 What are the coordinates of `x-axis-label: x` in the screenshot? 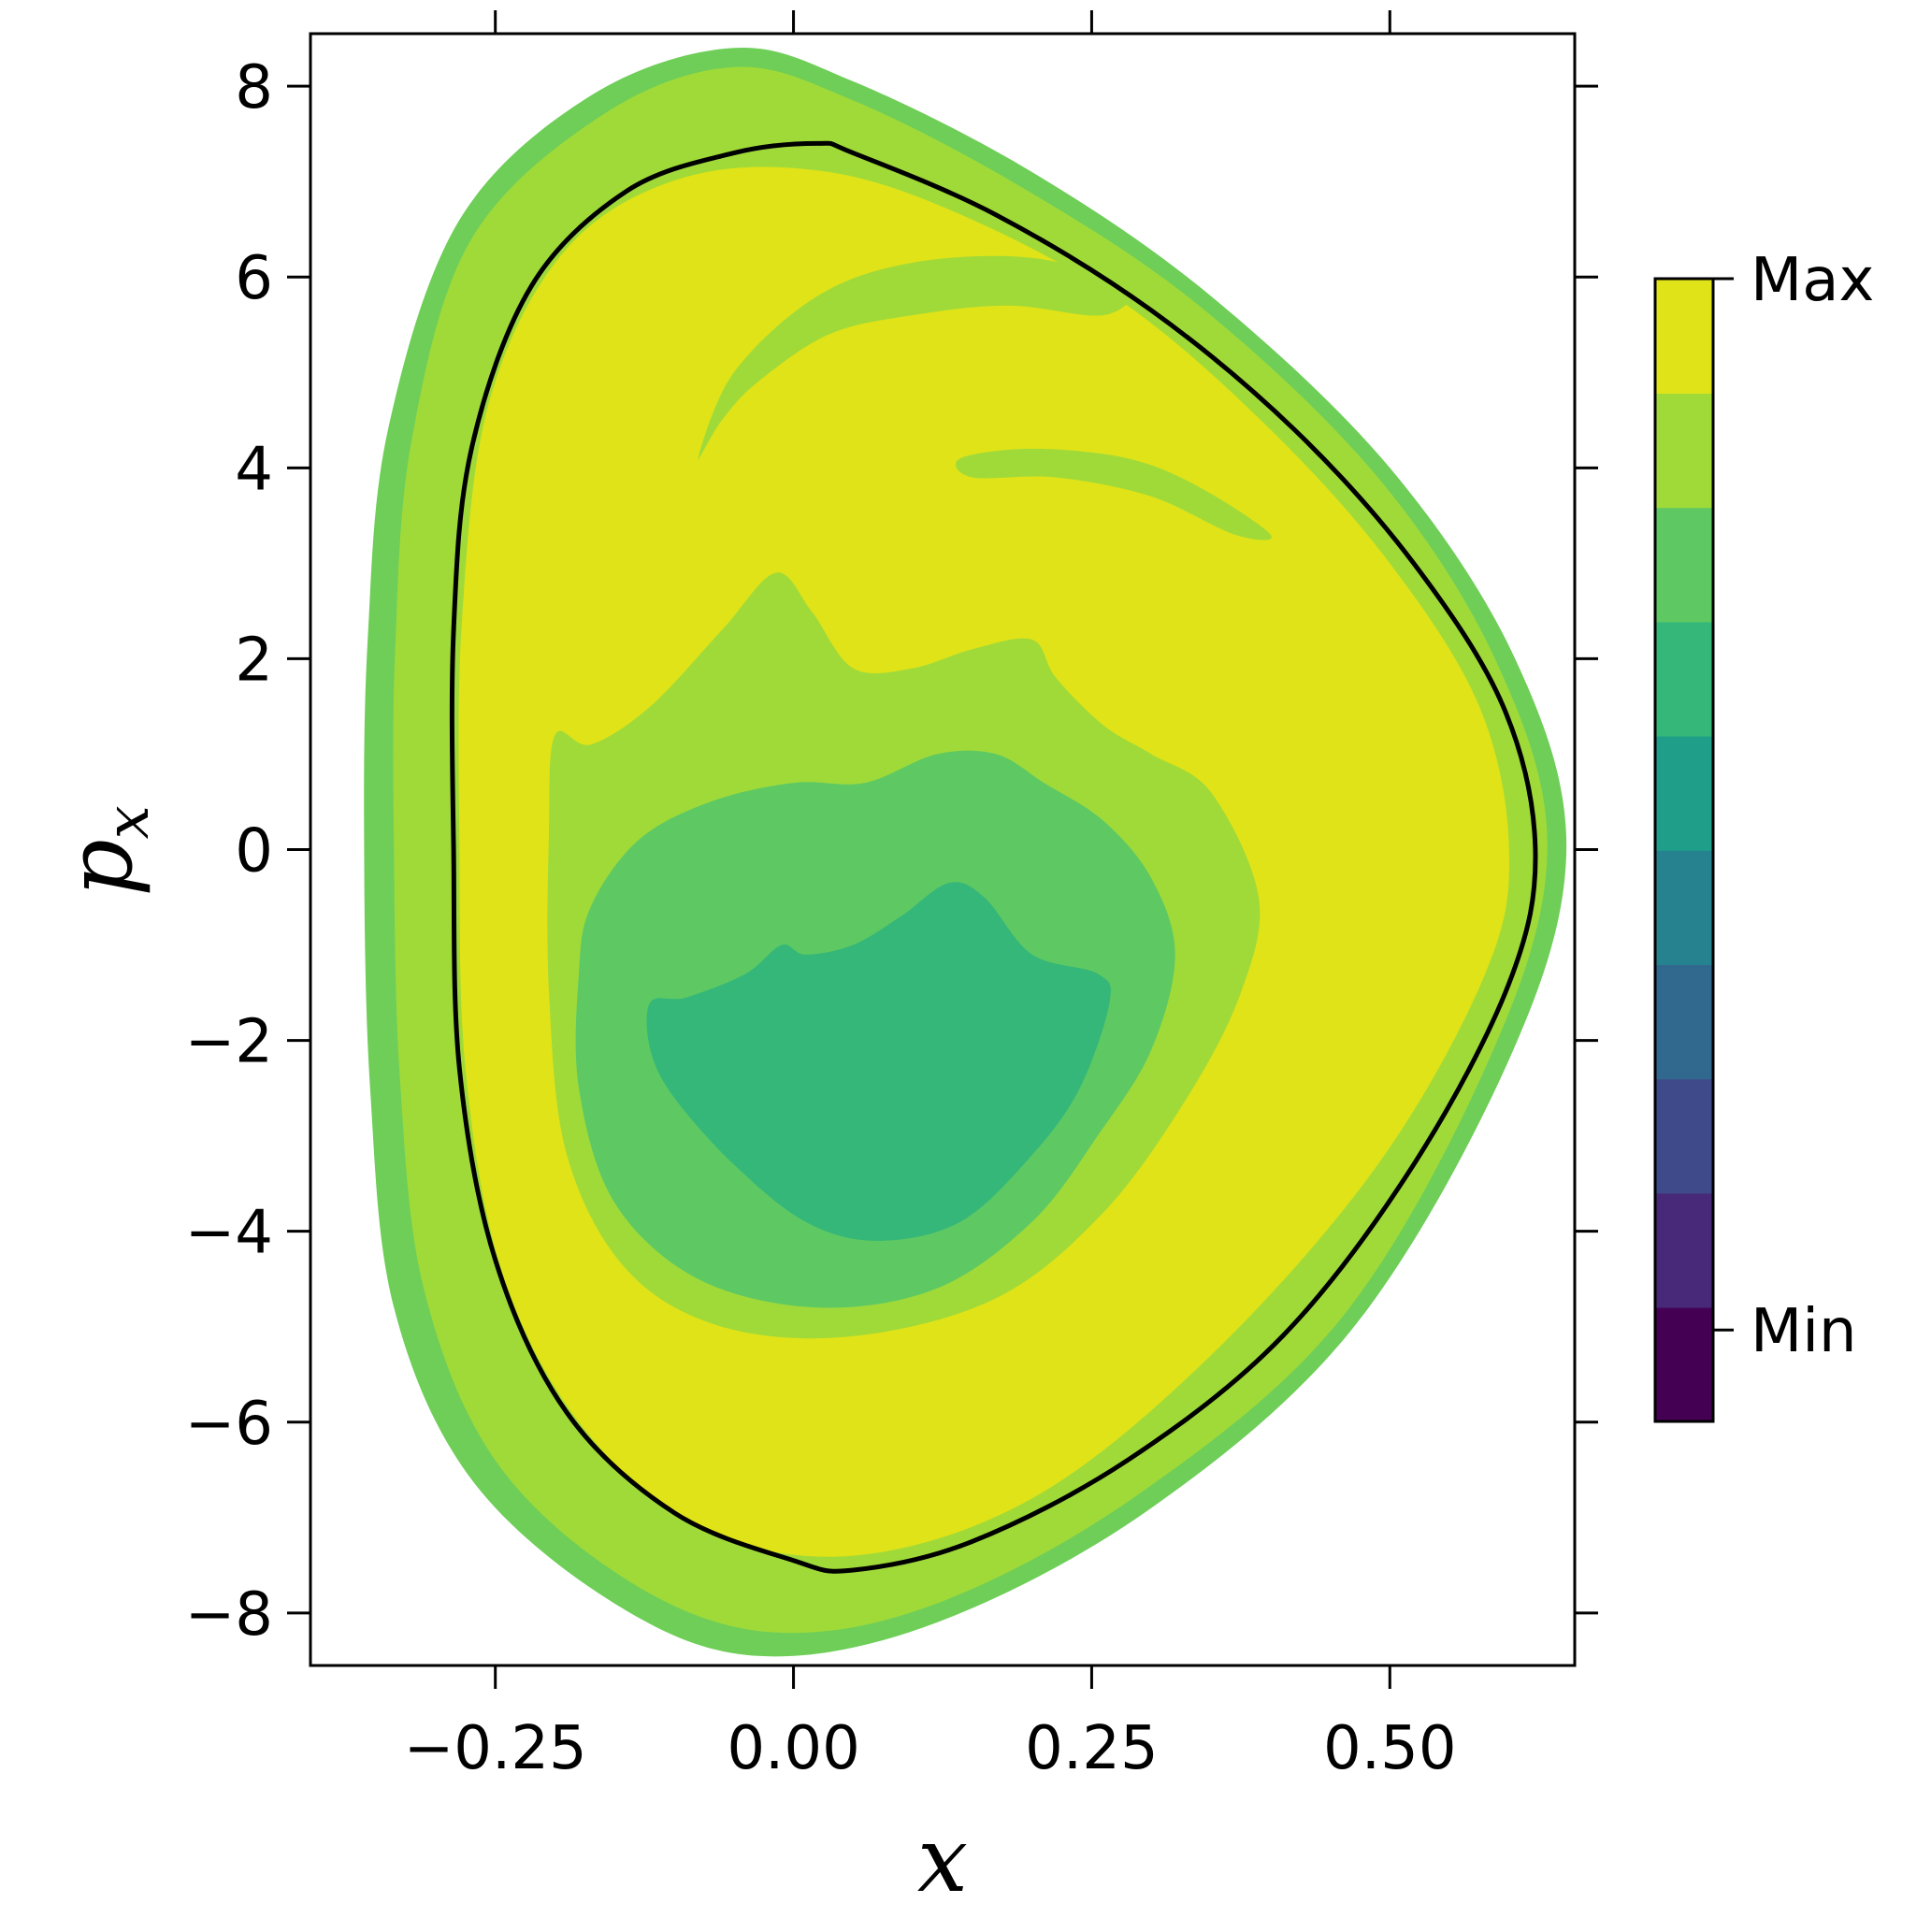 It's located at (942, 1860).